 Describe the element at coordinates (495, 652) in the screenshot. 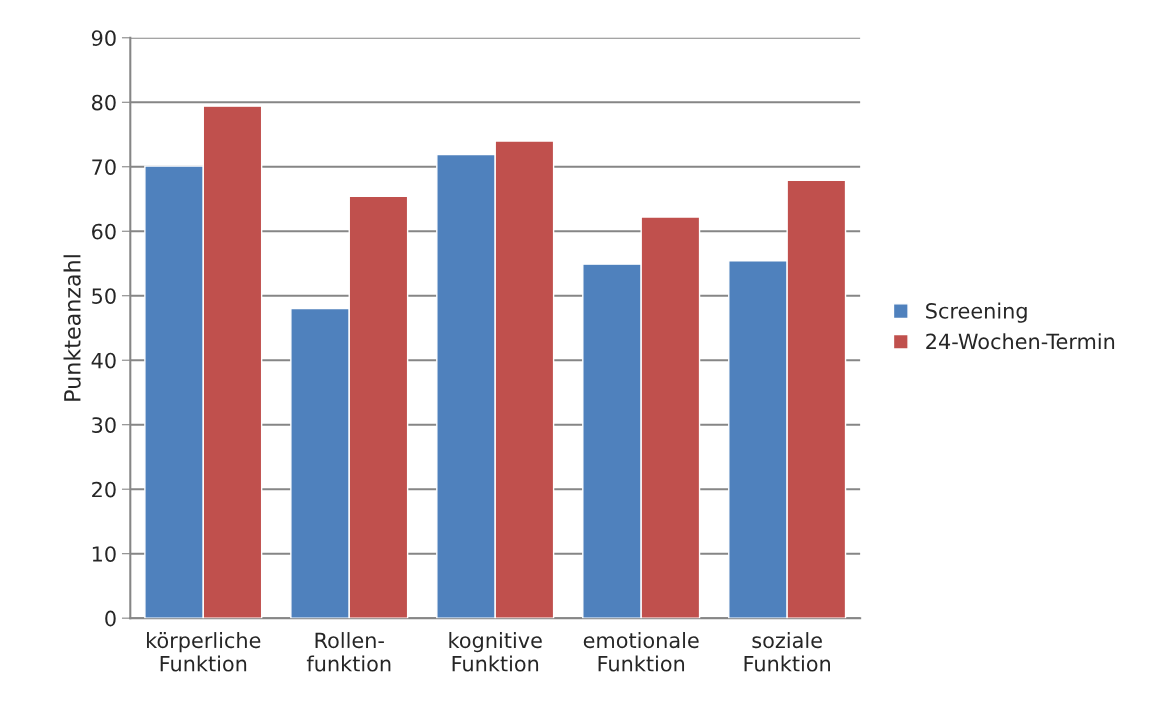

I see `x-tick-label: kognitive Funktion` at that location.